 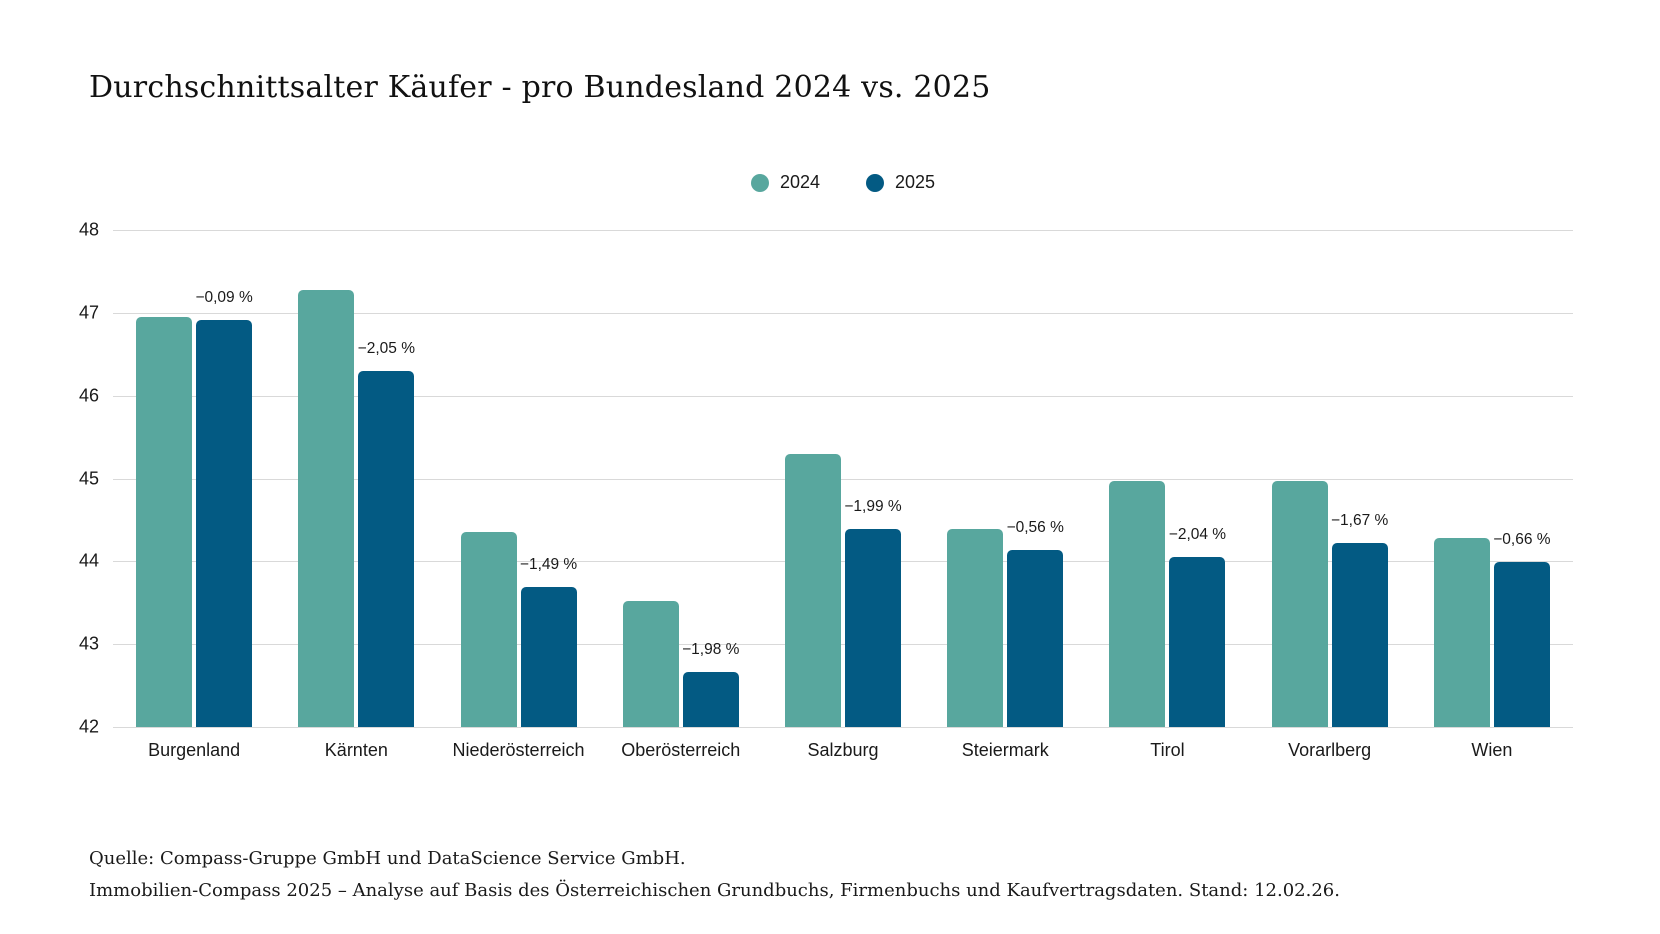 I want to click on gridline-44: 44, so click(x=826, y=561).